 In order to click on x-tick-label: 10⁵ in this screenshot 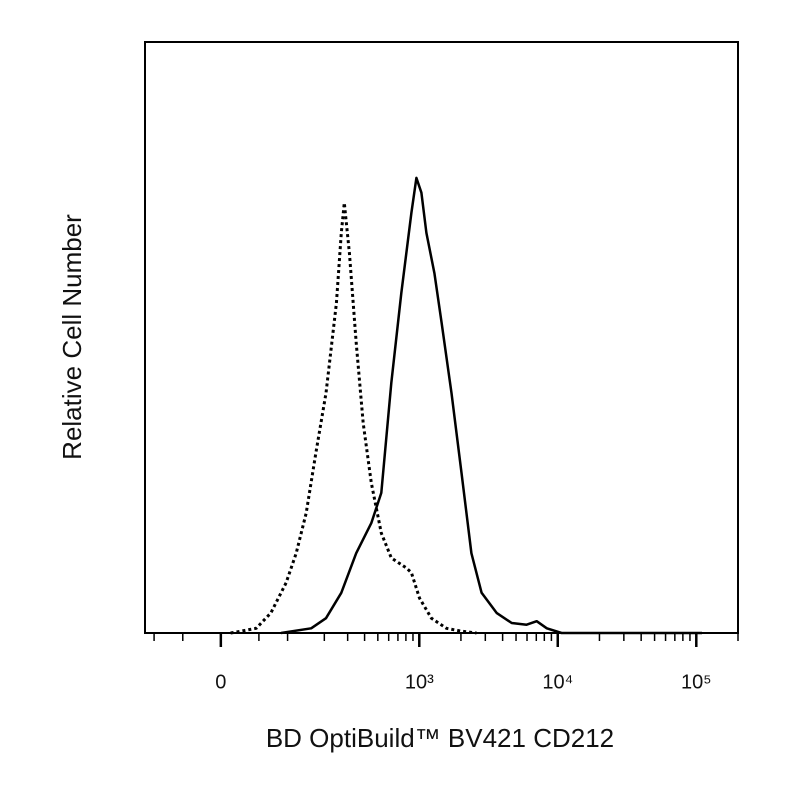, I will do `click(696, 682)`.